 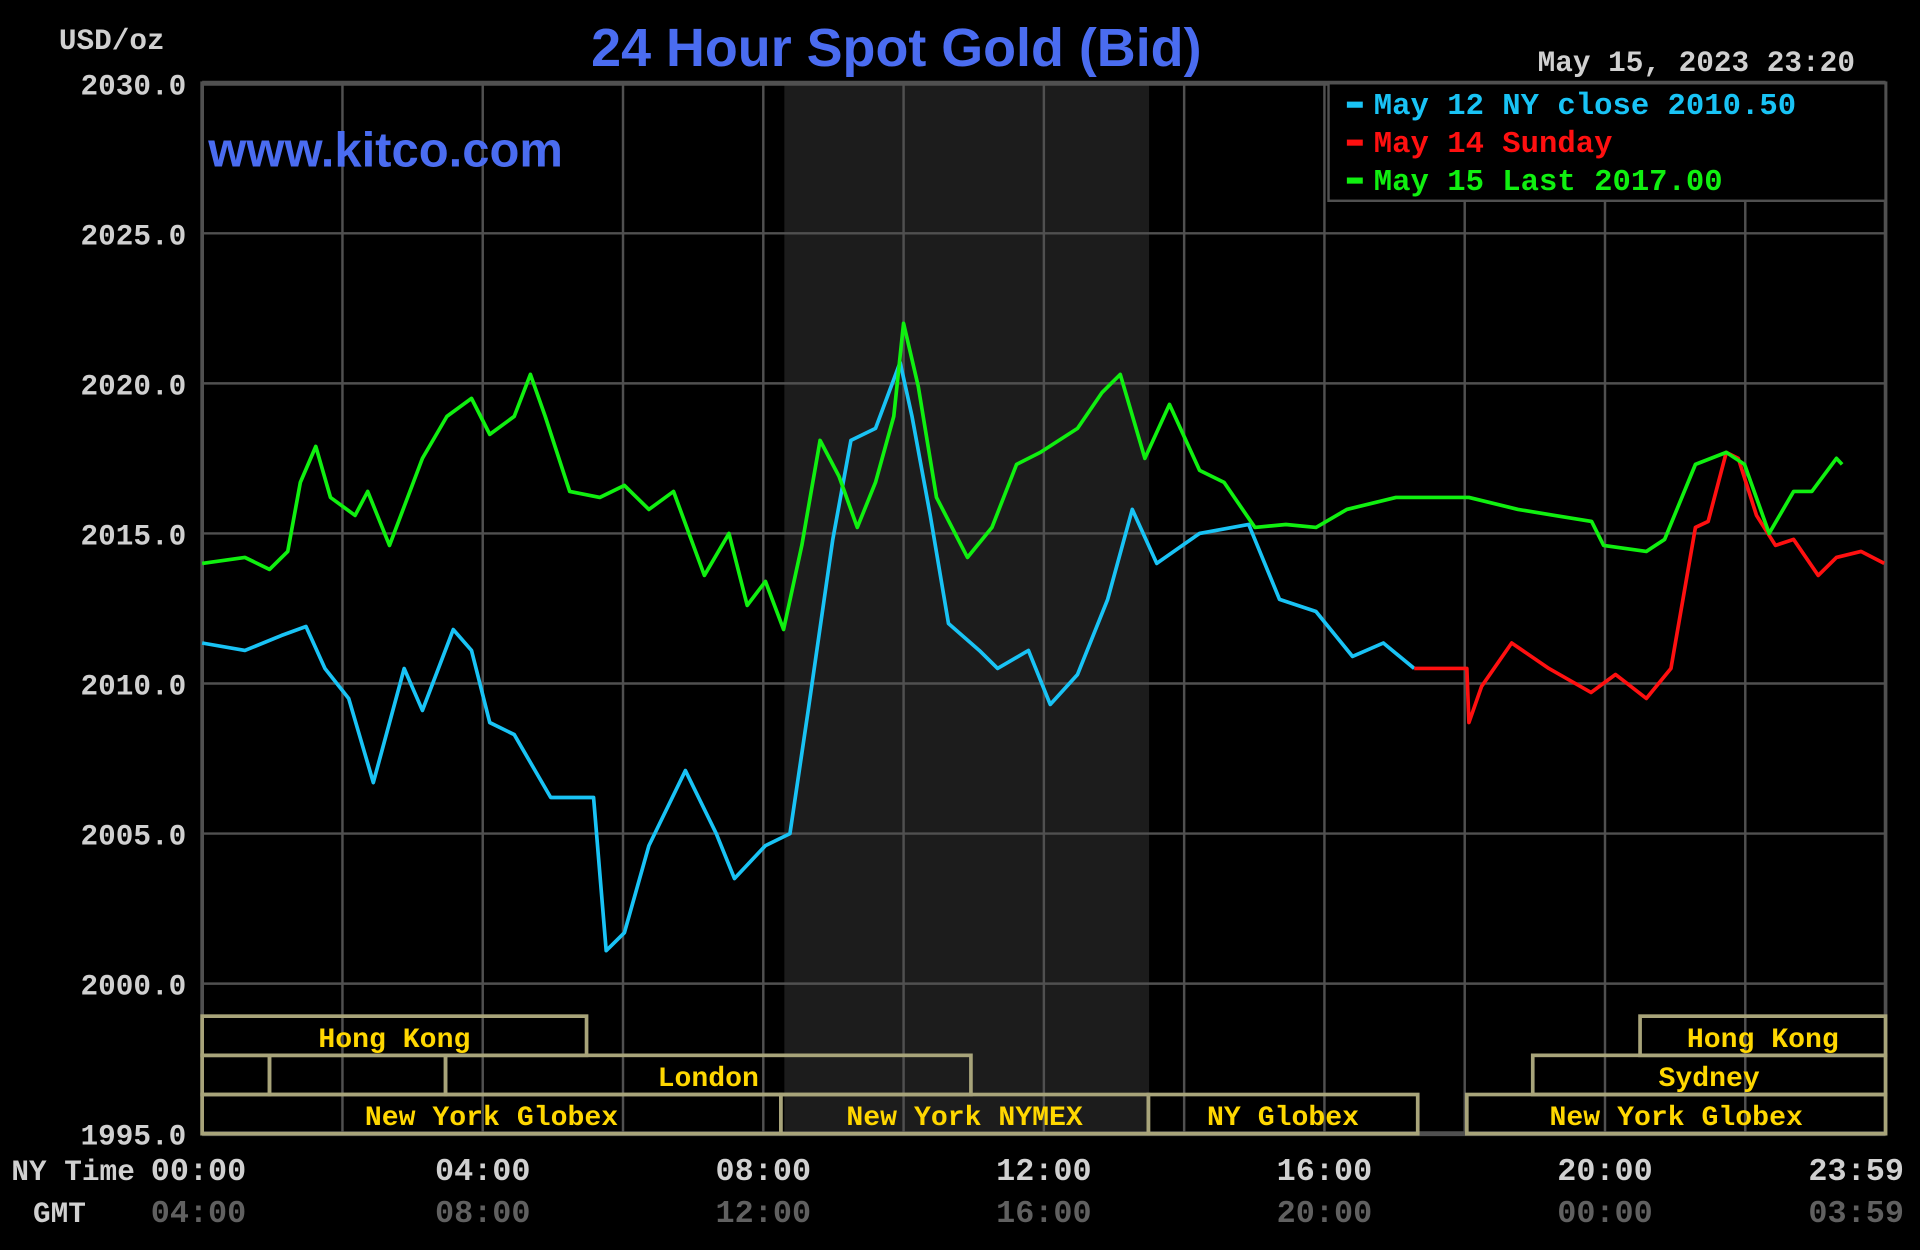 What do you see at coordinates (1493, 145) in the screenshot?
I see `legend-entry: May 14 Sunday` at bounding box center [1493, 145].